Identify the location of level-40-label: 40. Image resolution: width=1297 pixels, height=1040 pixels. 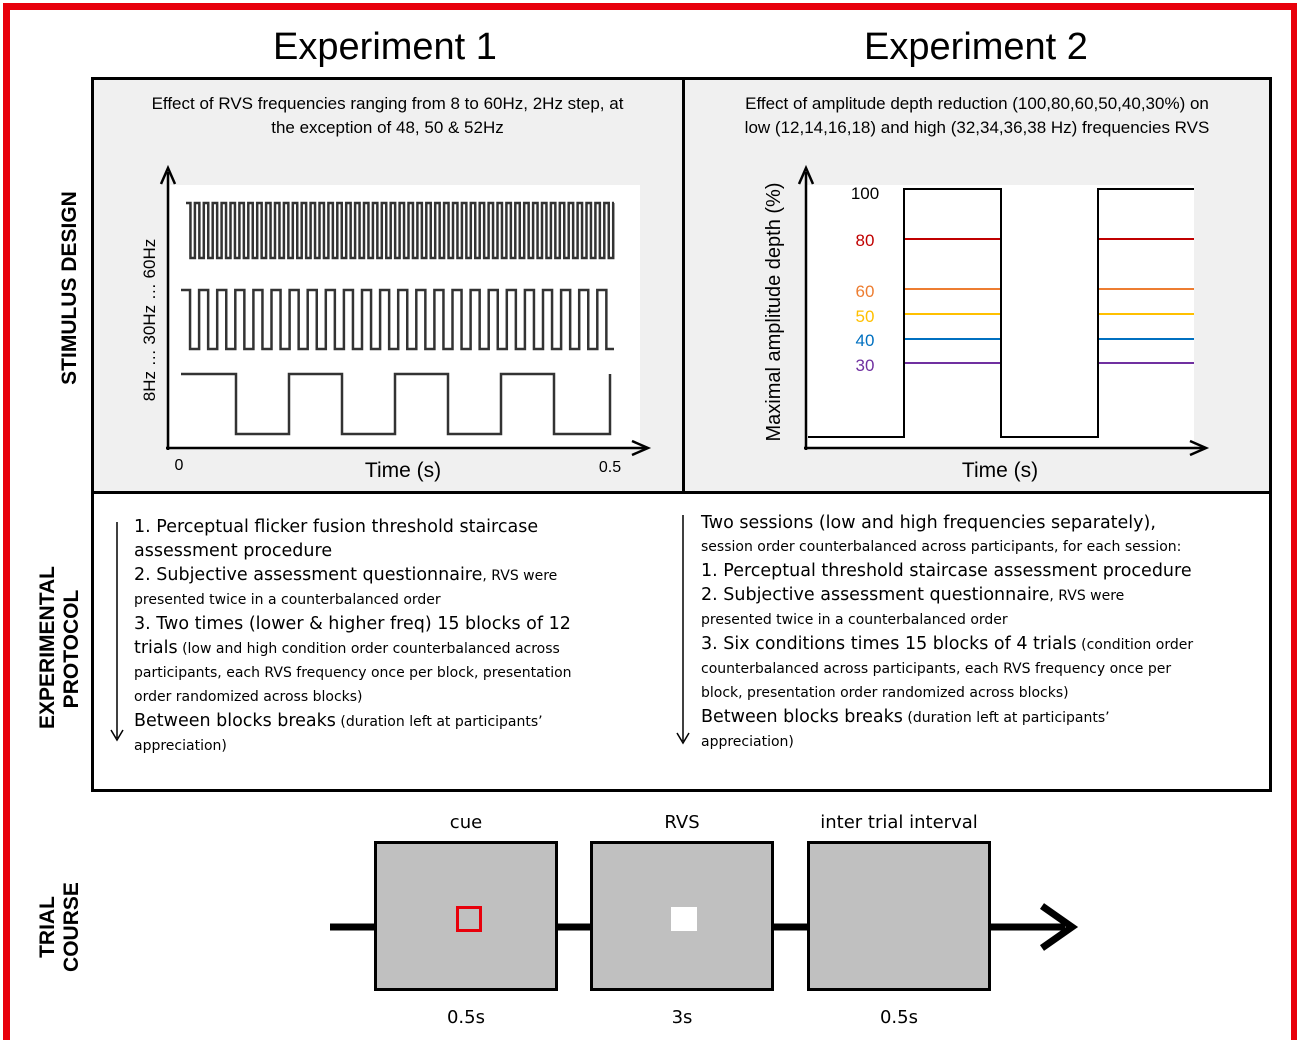
(865, 340).